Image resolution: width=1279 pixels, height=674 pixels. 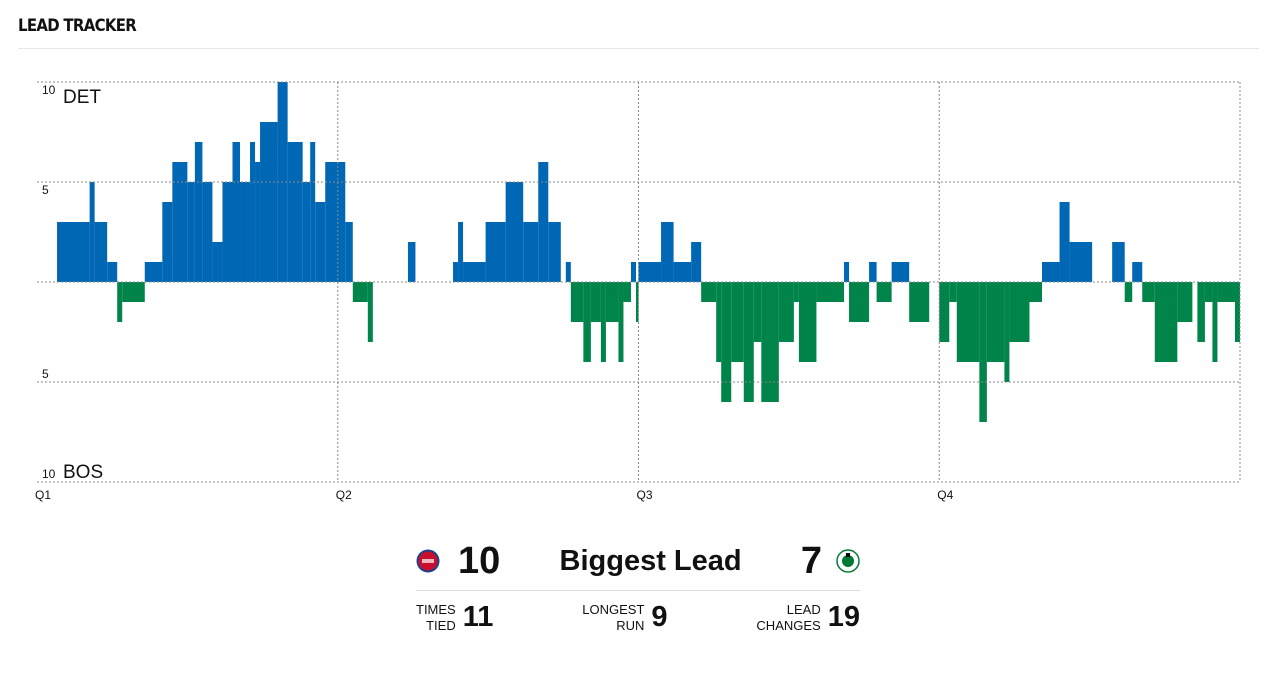 What do you see at coordinates (803, 609) in the screenshot?
I see `lead-changes-label: LEAD` at bounding box center [803, 609].